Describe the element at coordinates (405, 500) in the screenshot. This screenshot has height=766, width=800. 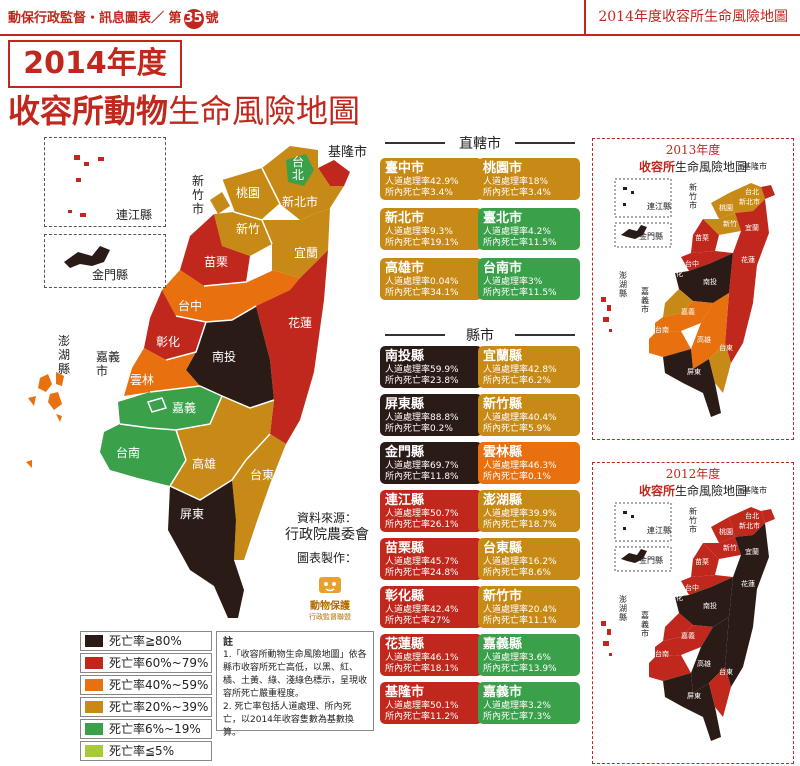
I see `card-name: 連江縣` at that location.